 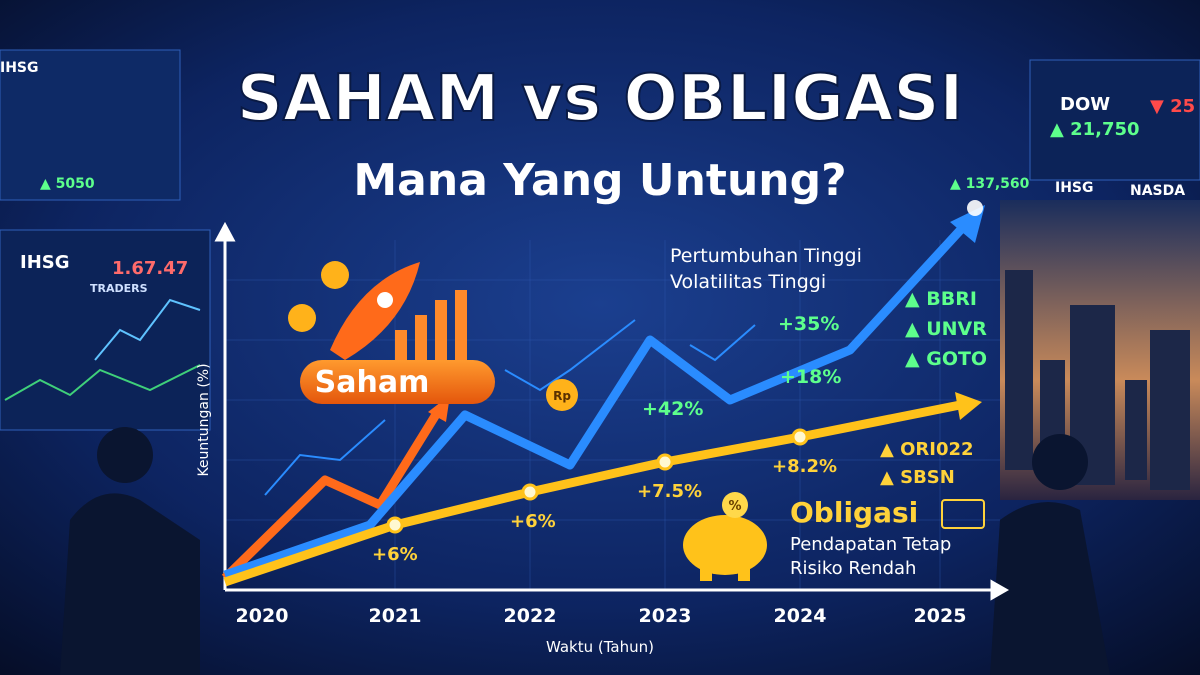 I want to click on stock-gain: +35%, so click(x=808, y=324).